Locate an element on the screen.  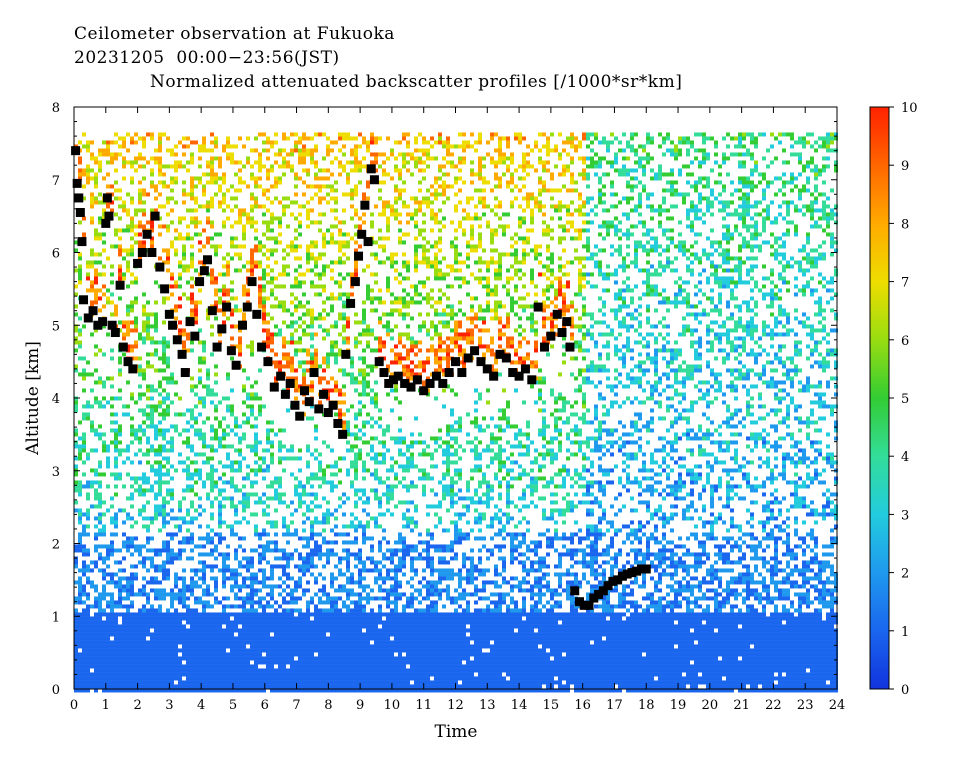
colorbar-tick-label: 3 is located at coordinates (905, 515).